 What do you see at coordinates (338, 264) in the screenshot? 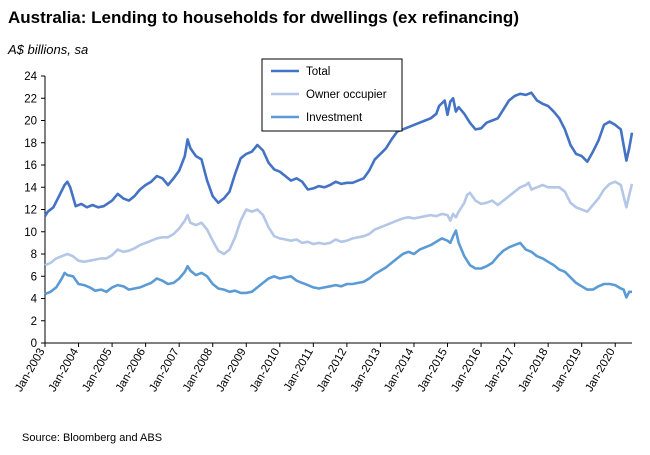
I see `series-line-investment` at bounding box center [338, 264].